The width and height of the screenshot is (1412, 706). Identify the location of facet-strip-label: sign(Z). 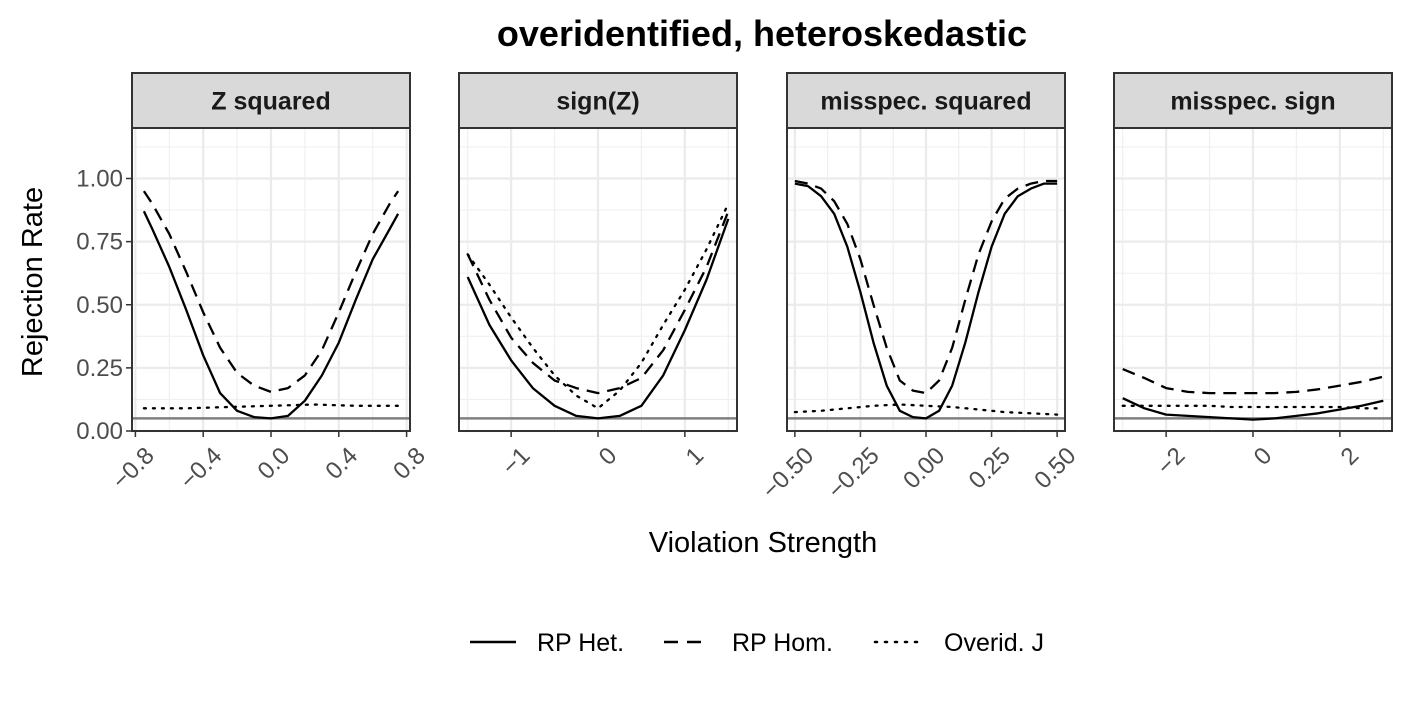
(597, 102).